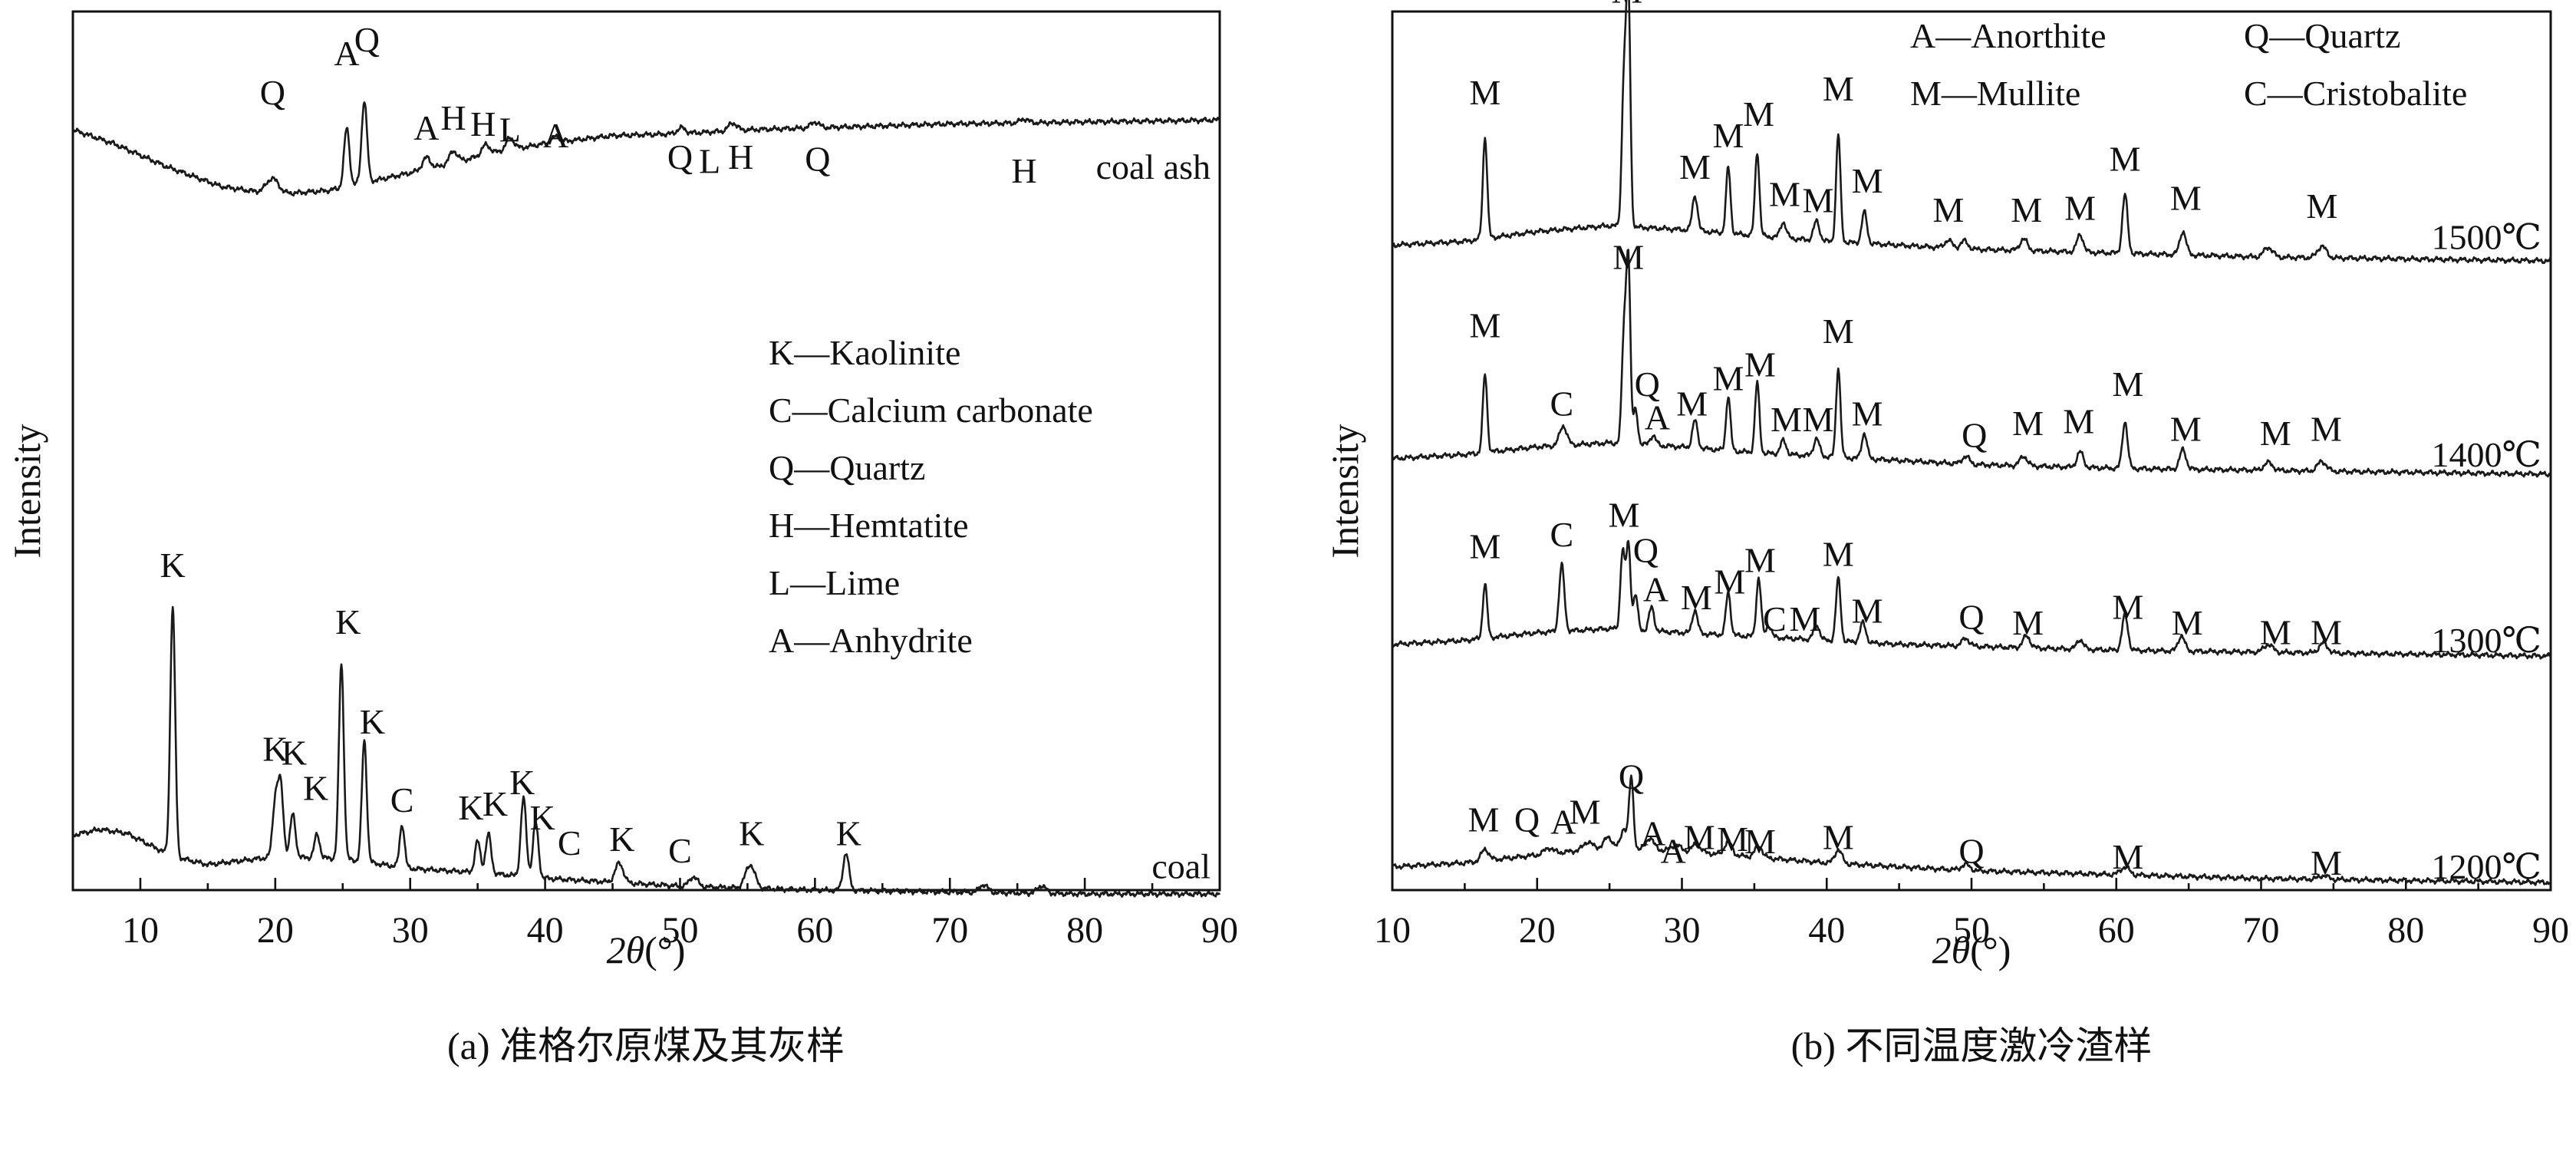 The width and height of the screenshot is (2576, 1174). I want to click on xrd-trace-1500-, so click(1971, 132).